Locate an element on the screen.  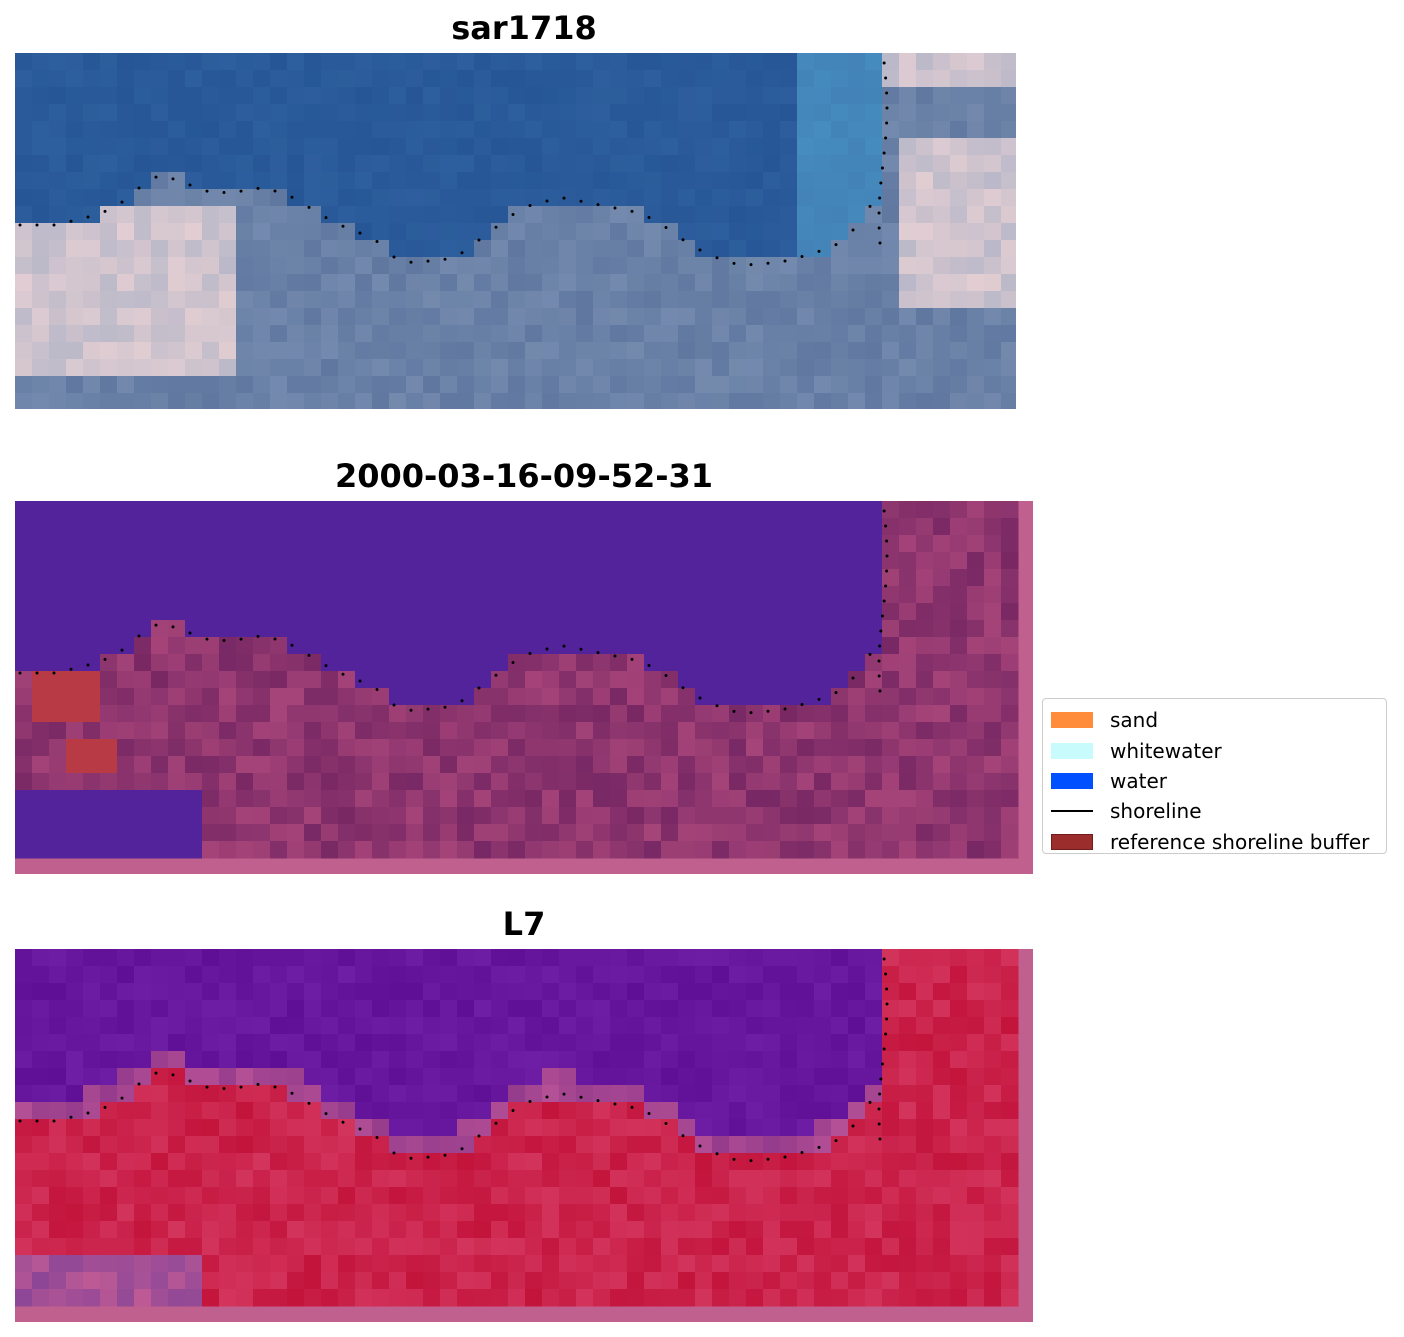
whitewater-swatch is located at coordinates (1072, 750).